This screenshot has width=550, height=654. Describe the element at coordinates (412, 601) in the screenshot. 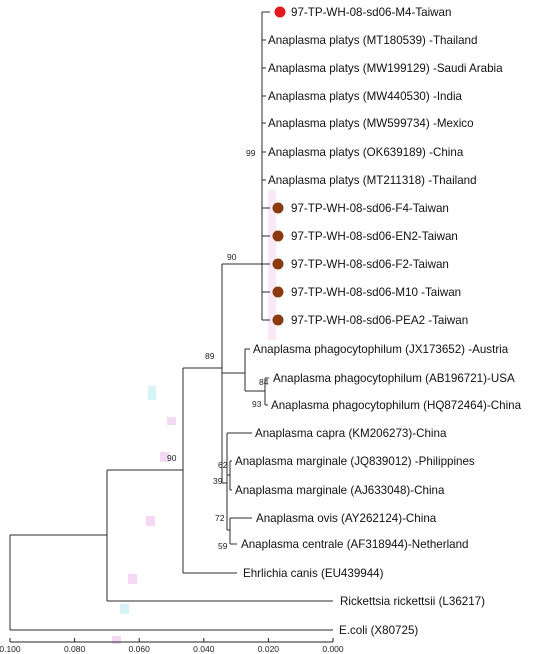

I see `taxon-label: Rickettsia rickettsii (L36217)` at that location.